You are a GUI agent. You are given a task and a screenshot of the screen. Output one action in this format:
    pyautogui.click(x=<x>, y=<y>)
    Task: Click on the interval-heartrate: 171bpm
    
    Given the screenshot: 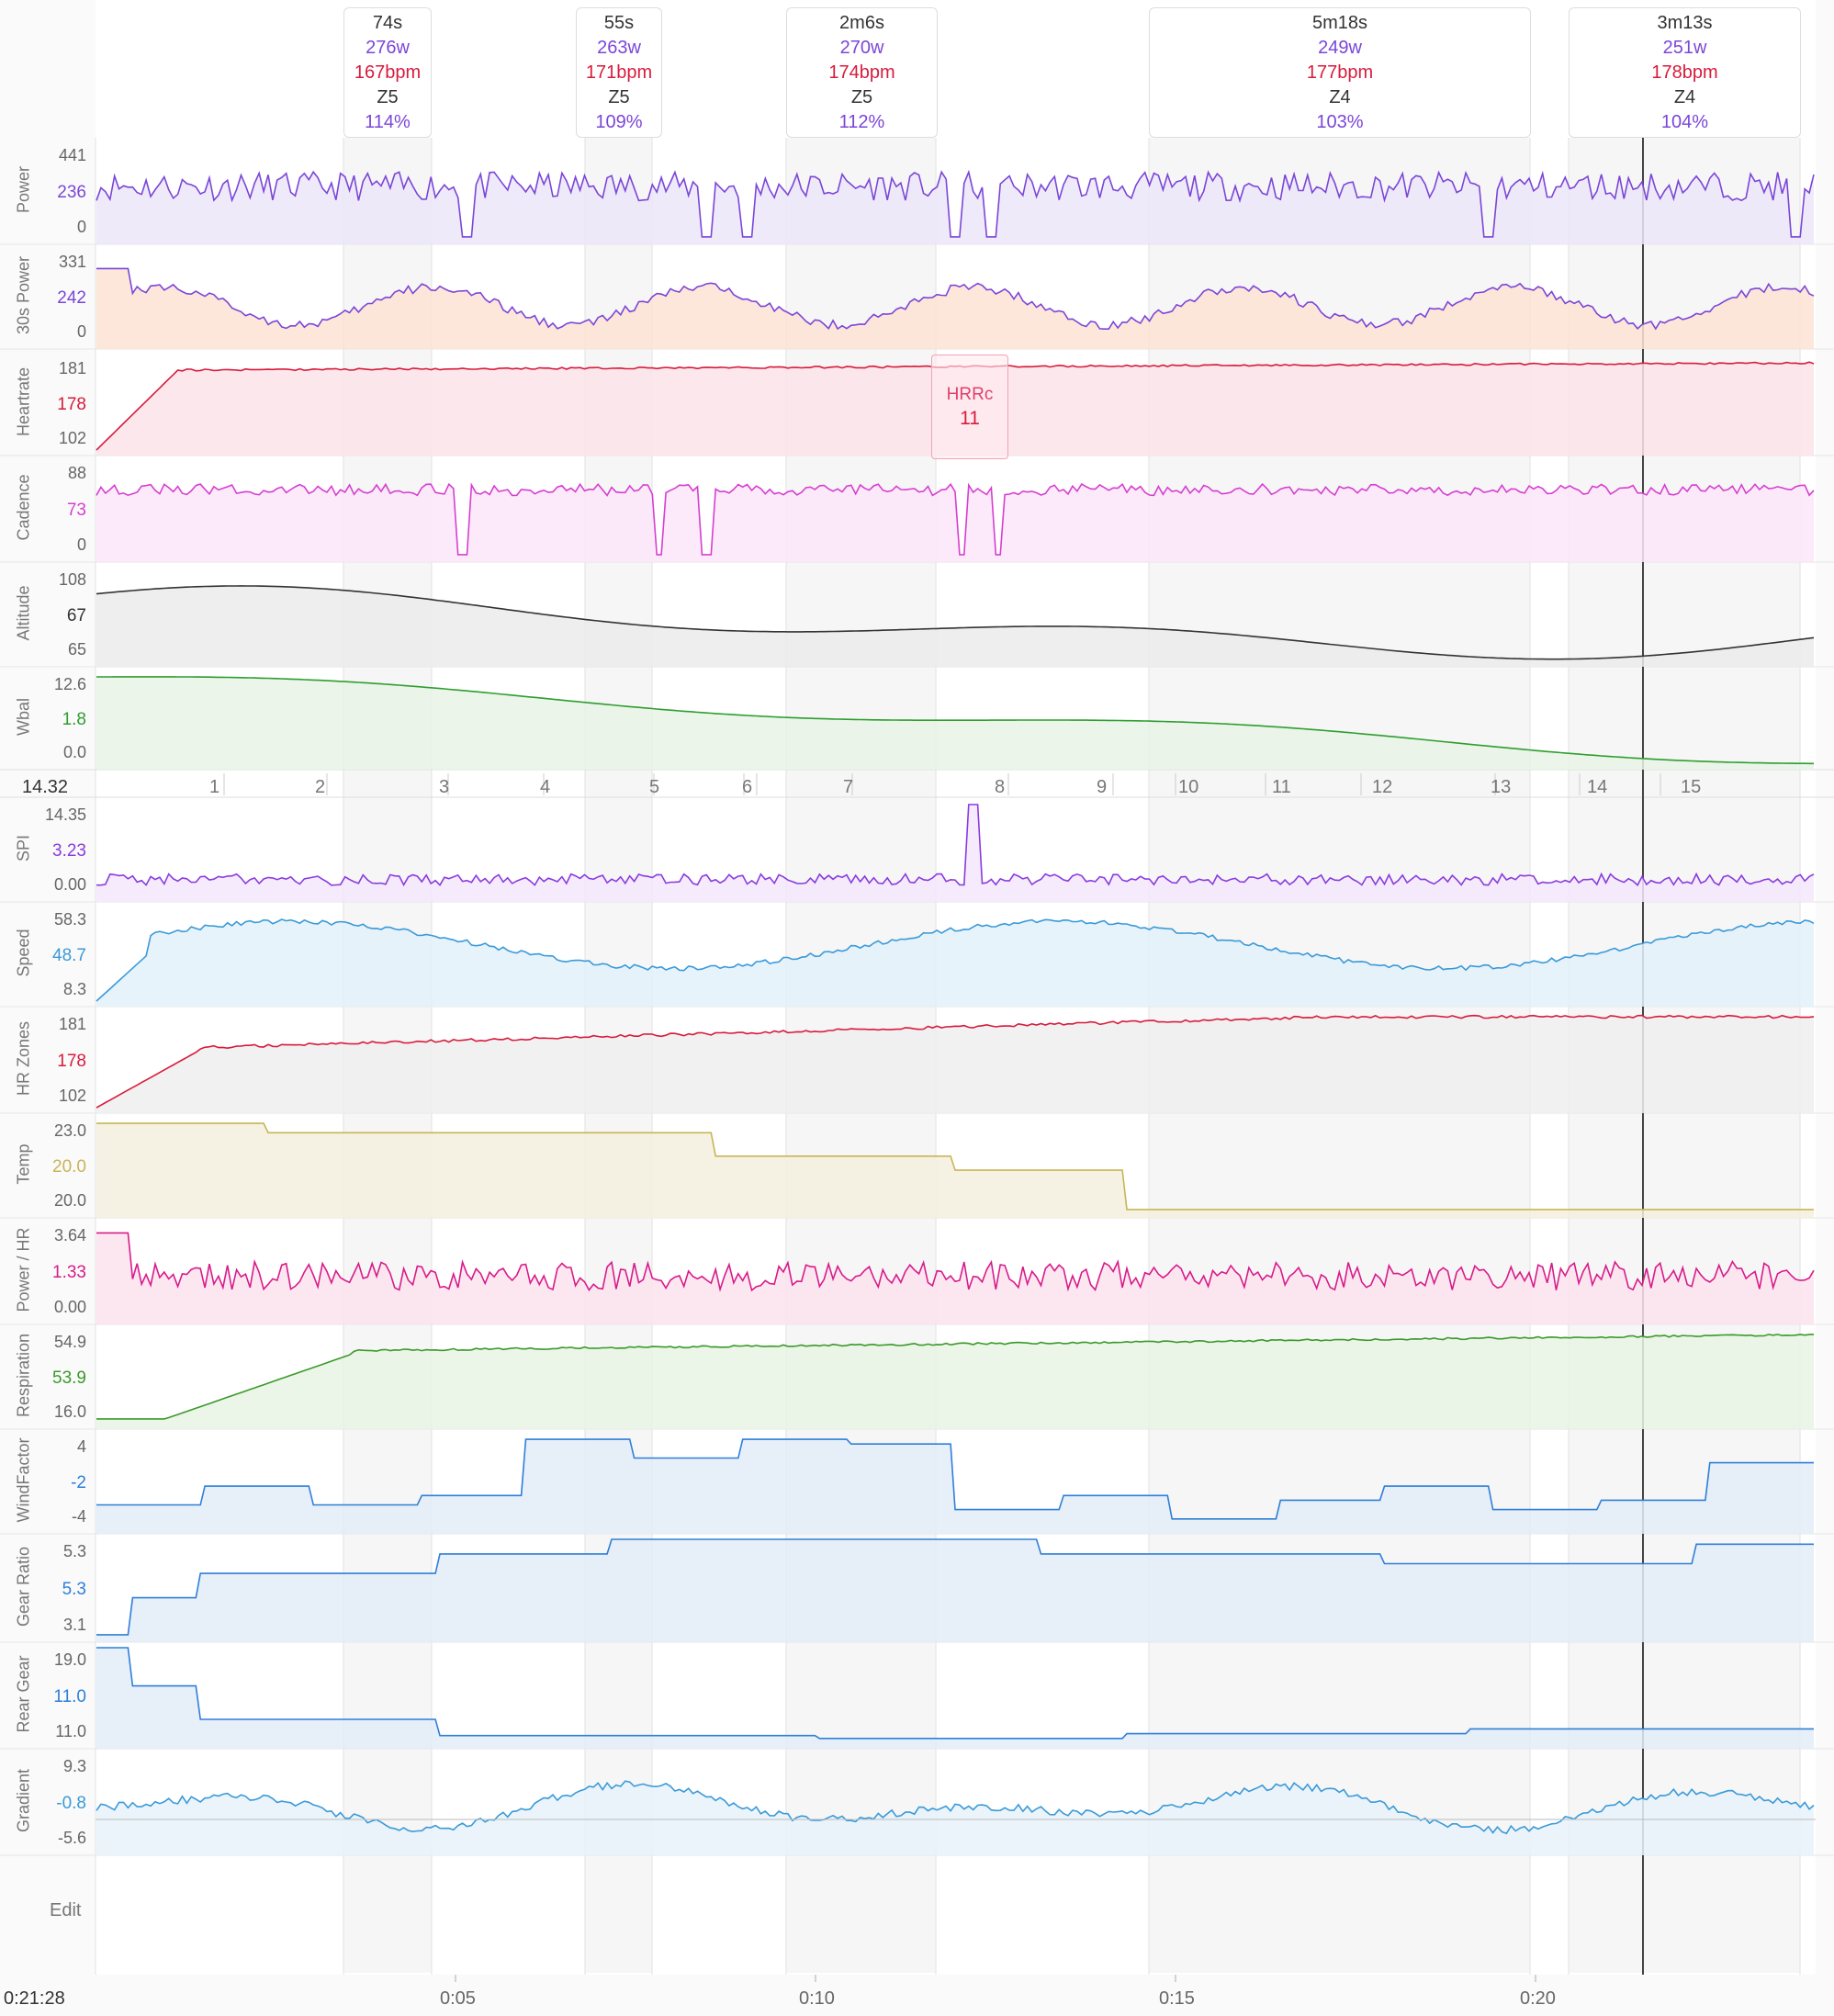 What is the action you would take?
    pyautogui.click(x=619, y=72)
    